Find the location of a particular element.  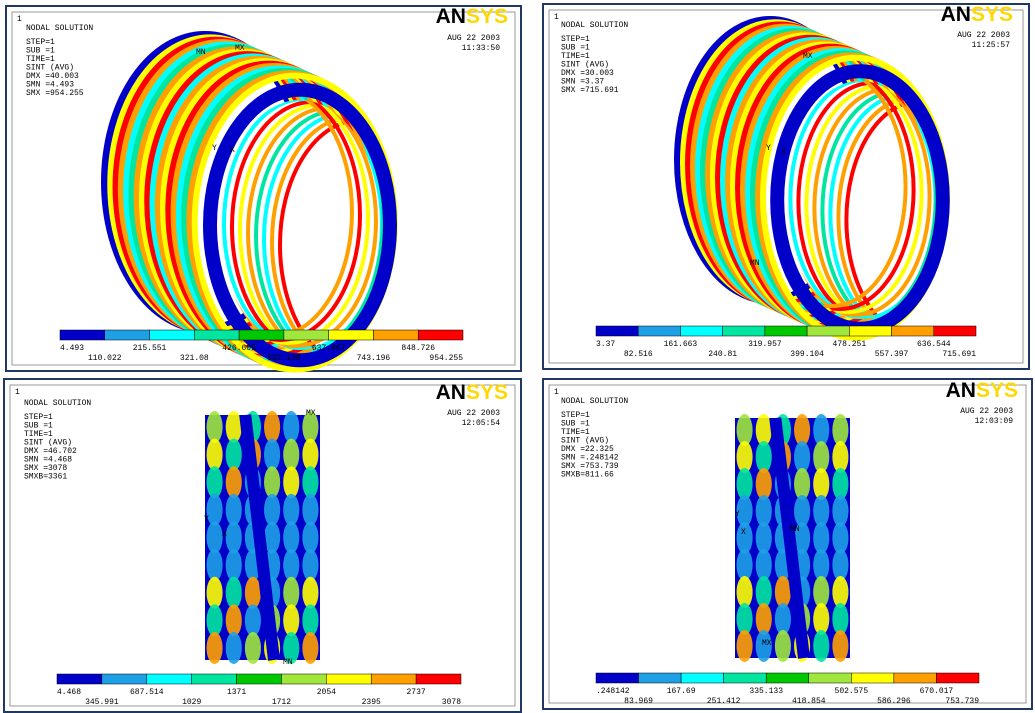

marker: MN is located at coordinates (795, 529).